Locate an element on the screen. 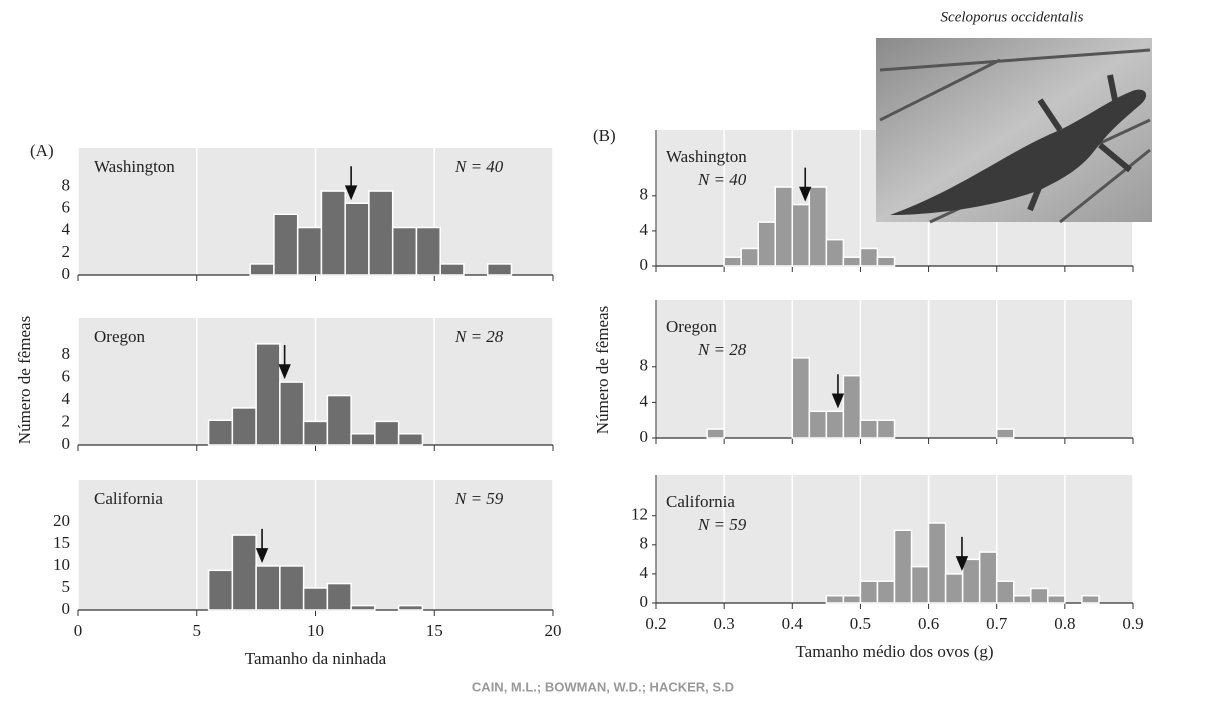 This screenshot has width=1206, height=702. y-tick-label: 15 is located at coordinates (61, 542).